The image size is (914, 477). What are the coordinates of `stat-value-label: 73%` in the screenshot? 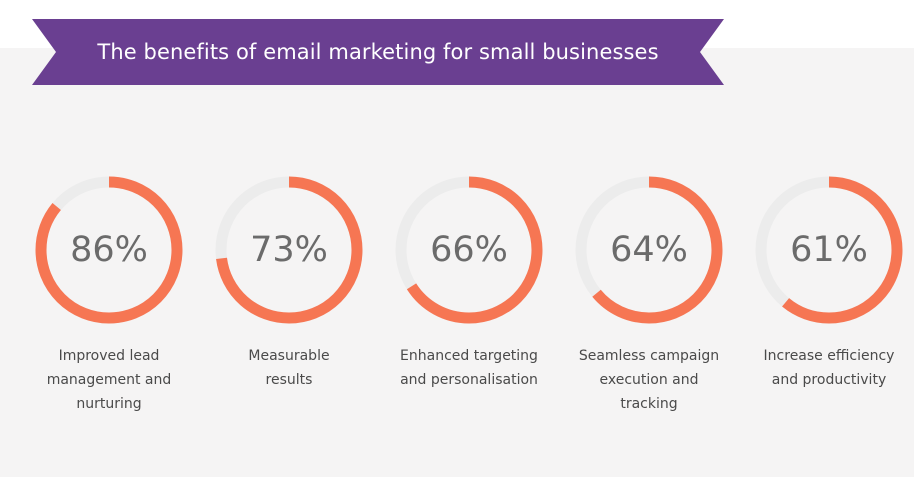 It's located at (289, 250).